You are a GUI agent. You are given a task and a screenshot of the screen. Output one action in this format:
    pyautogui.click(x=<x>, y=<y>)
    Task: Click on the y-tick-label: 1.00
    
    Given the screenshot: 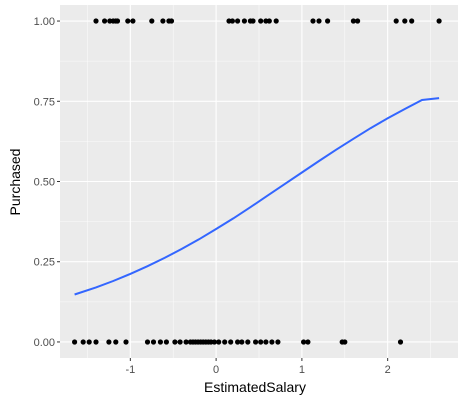 What is the action you would take?
    pyautogui.click(x=44, y=22)
    